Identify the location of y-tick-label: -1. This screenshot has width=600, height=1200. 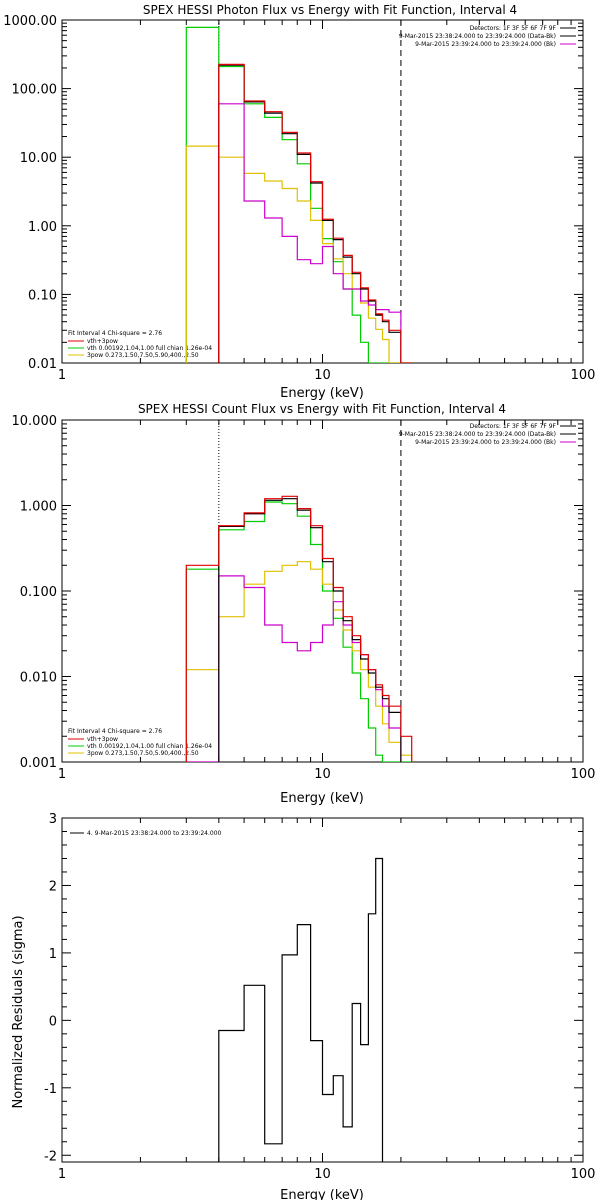
(50, 1089).